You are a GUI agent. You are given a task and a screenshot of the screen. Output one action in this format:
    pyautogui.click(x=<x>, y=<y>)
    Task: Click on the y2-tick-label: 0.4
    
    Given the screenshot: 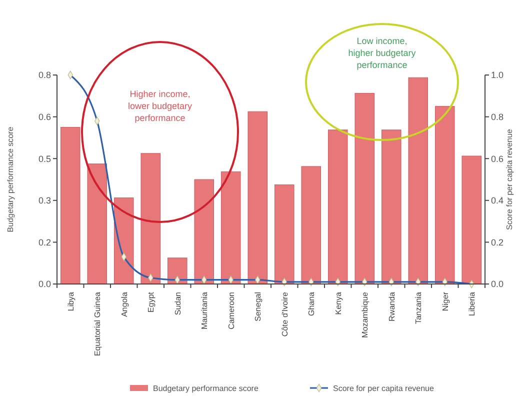 What is the action you would take?
    pyautogui.click(x=497, y=201)
    